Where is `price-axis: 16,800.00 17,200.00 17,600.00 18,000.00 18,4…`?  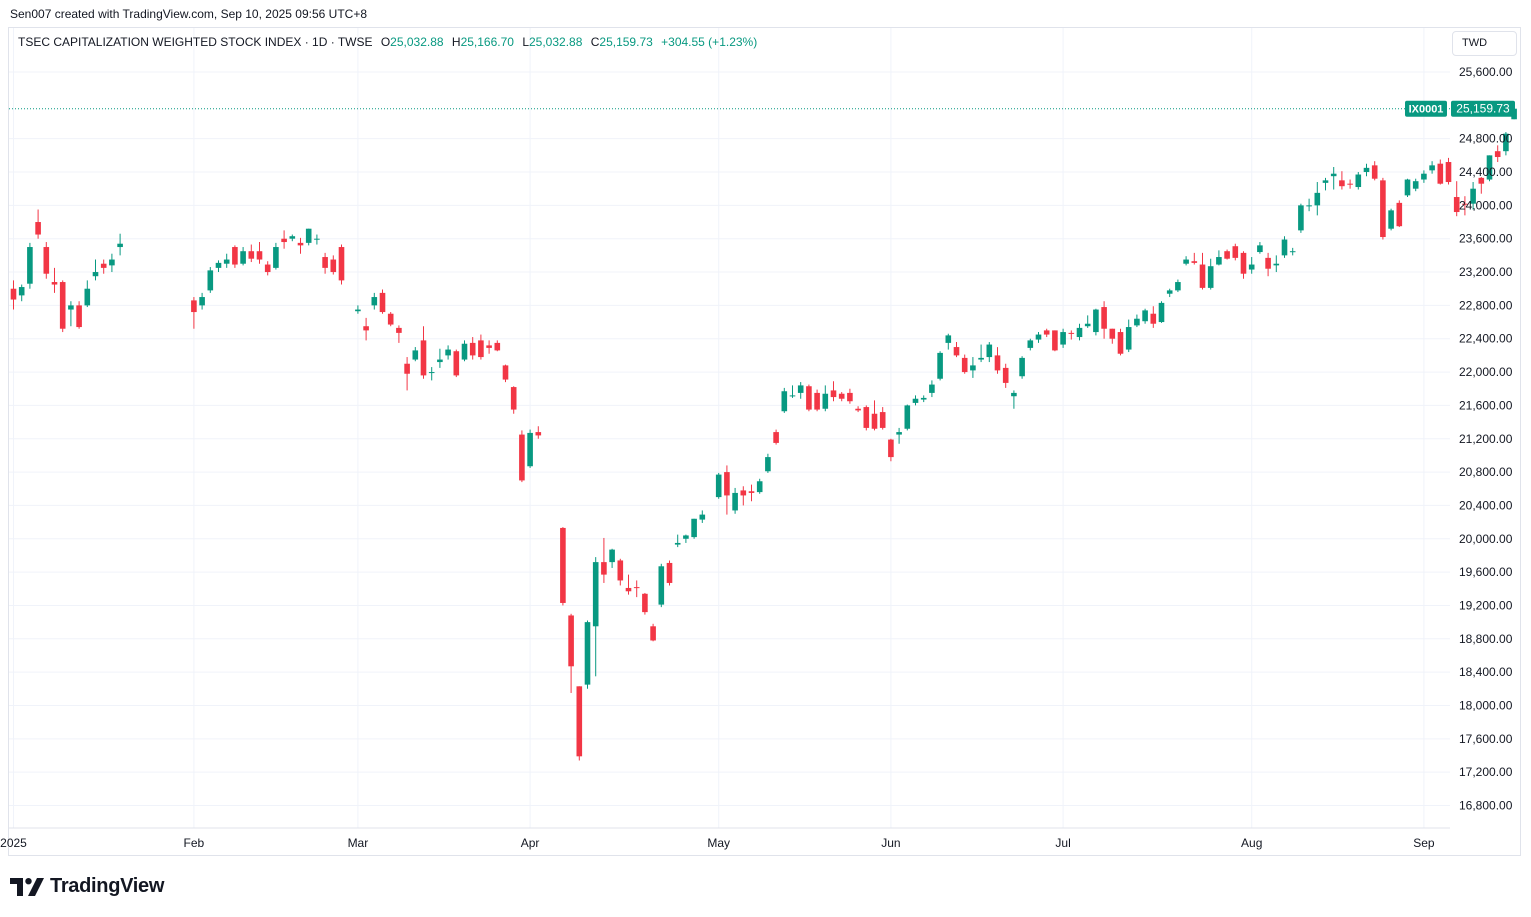 price-axis: 16,800.00 17,200.00 17,600.00 18,000.00 18,4… is located at coordinates (1486, 439).